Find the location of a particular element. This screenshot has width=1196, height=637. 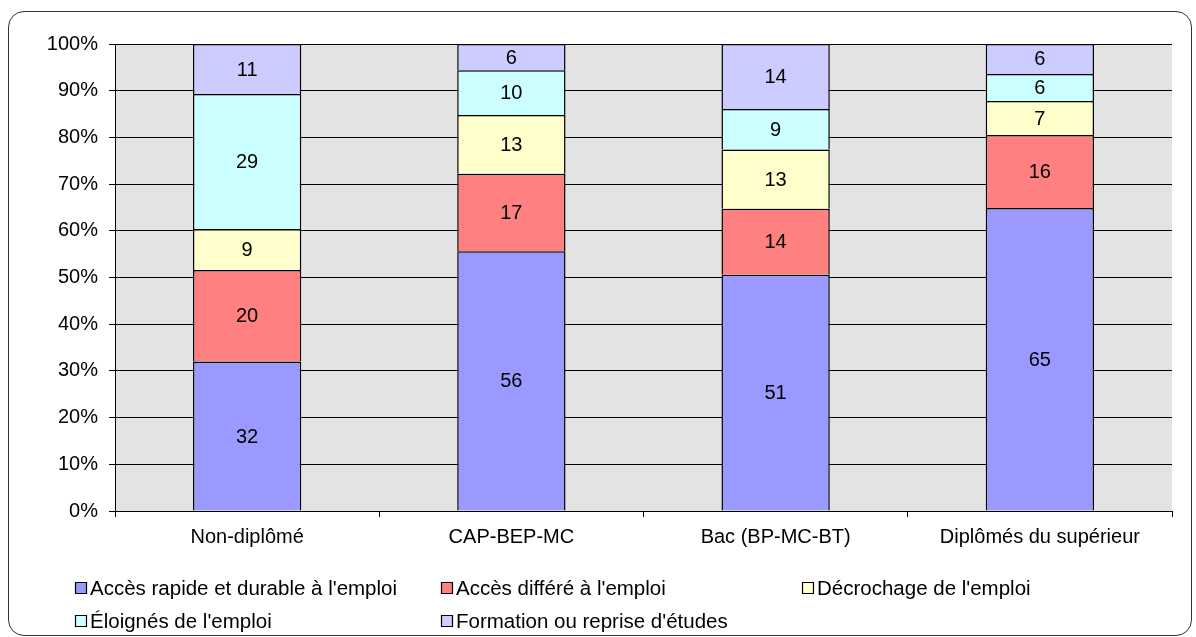

legend-label: Décrochage de l'emploi is located at coordinates (924, 587).